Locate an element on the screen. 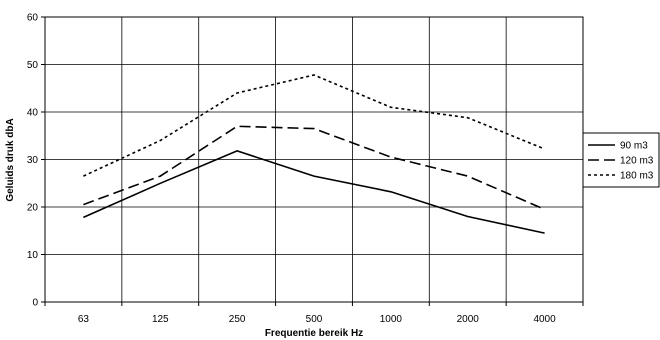 This screenshot has width=660, height=340. y-tick-label: 30 is located at coordinates (33, 160).